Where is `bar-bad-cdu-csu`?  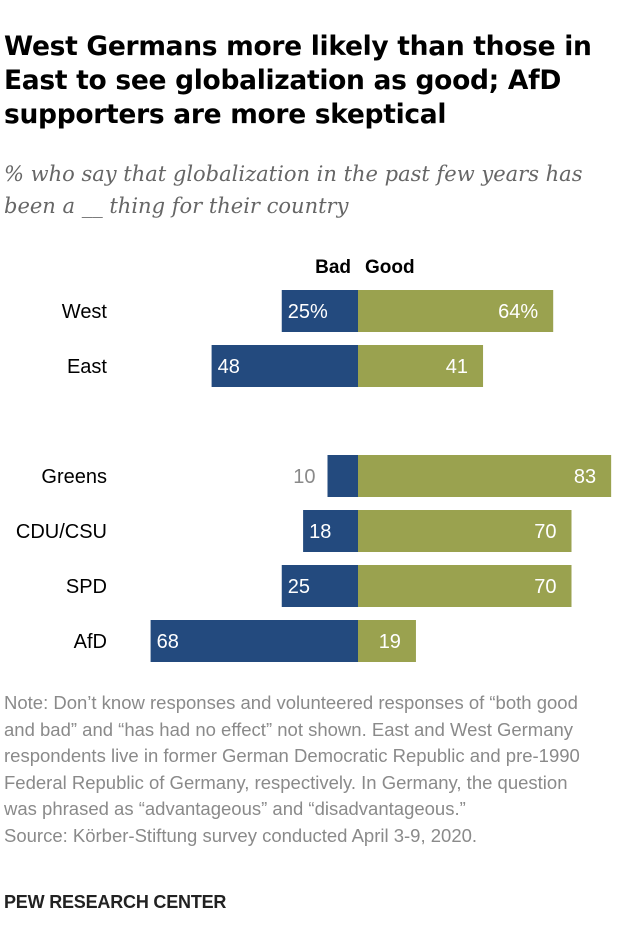 bar-bad-cdu-csu is located at coordinates (330, 531).